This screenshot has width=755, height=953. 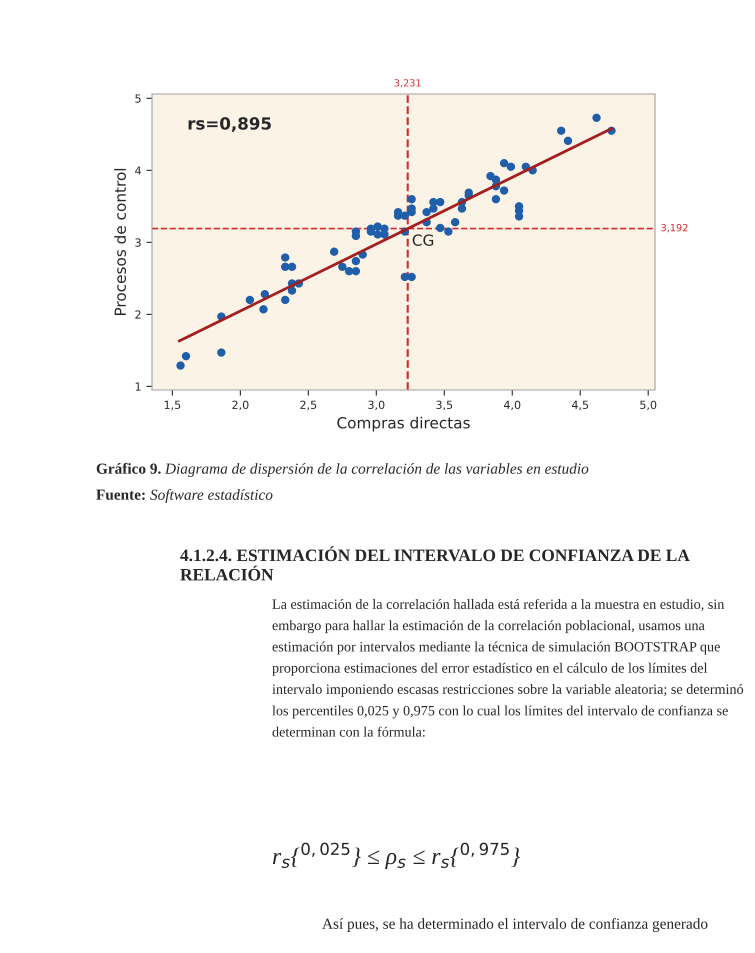 What do you see at coordinates (515, 925) in the screenshot?
I see `text: Así pues, se ha determinado el intervalo de confianza generado` at bounding box center [515, 925].